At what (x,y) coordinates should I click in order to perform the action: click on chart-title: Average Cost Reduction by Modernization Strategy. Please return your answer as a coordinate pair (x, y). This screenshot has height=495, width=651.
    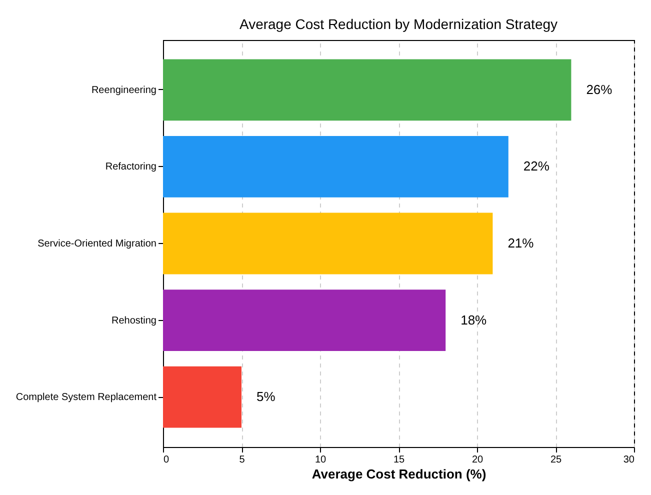
    Looking at the image, I should click on (398, 24).